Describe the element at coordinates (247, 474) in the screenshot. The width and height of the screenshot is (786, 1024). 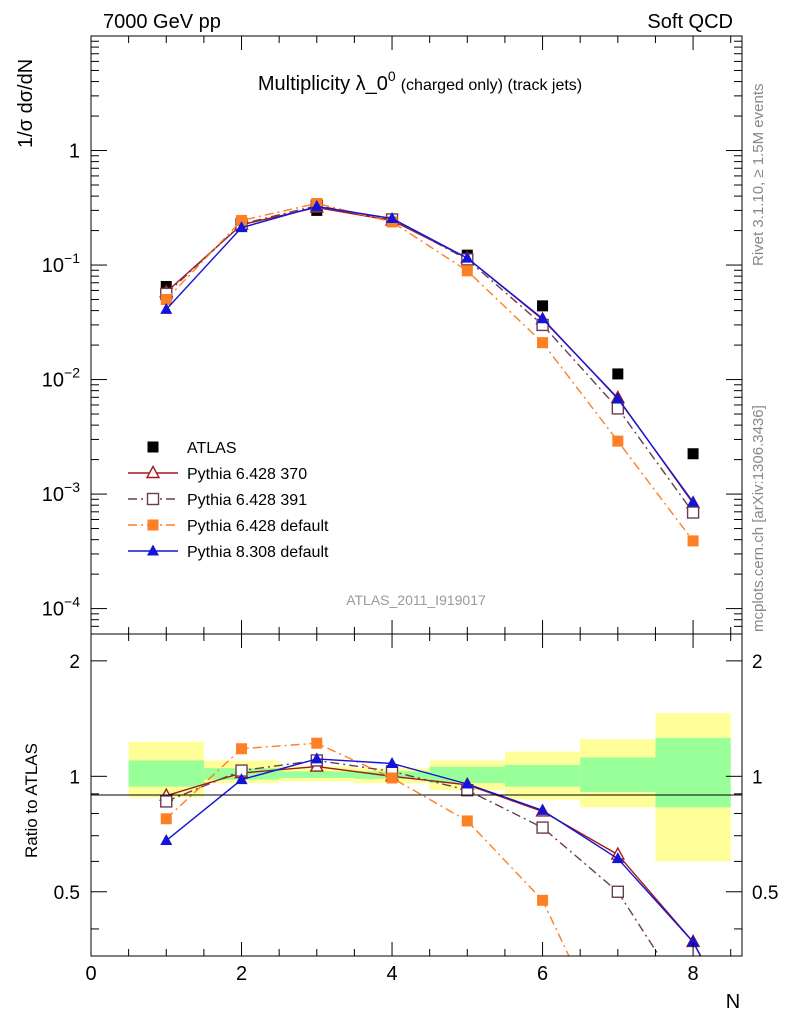
I see `legend-label: Pythia 6.428 370` at that location.